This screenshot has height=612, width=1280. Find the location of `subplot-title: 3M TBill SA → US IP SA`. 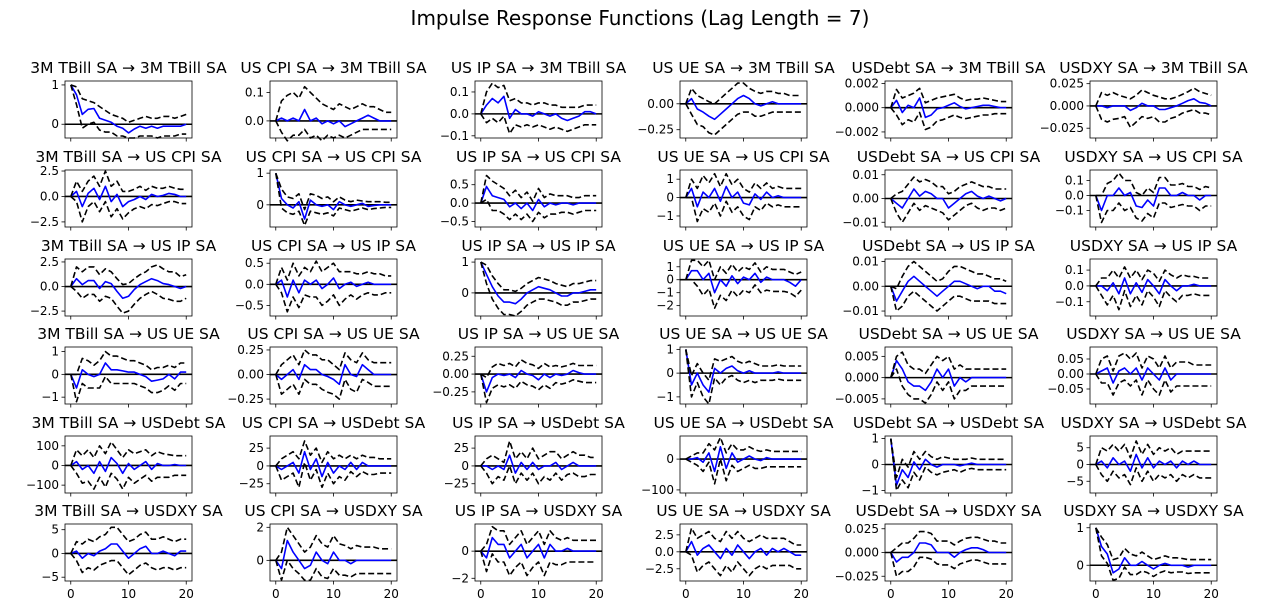

subplot-title: 3M TBill SA → US IP SA is located at coordinates (129, 246).